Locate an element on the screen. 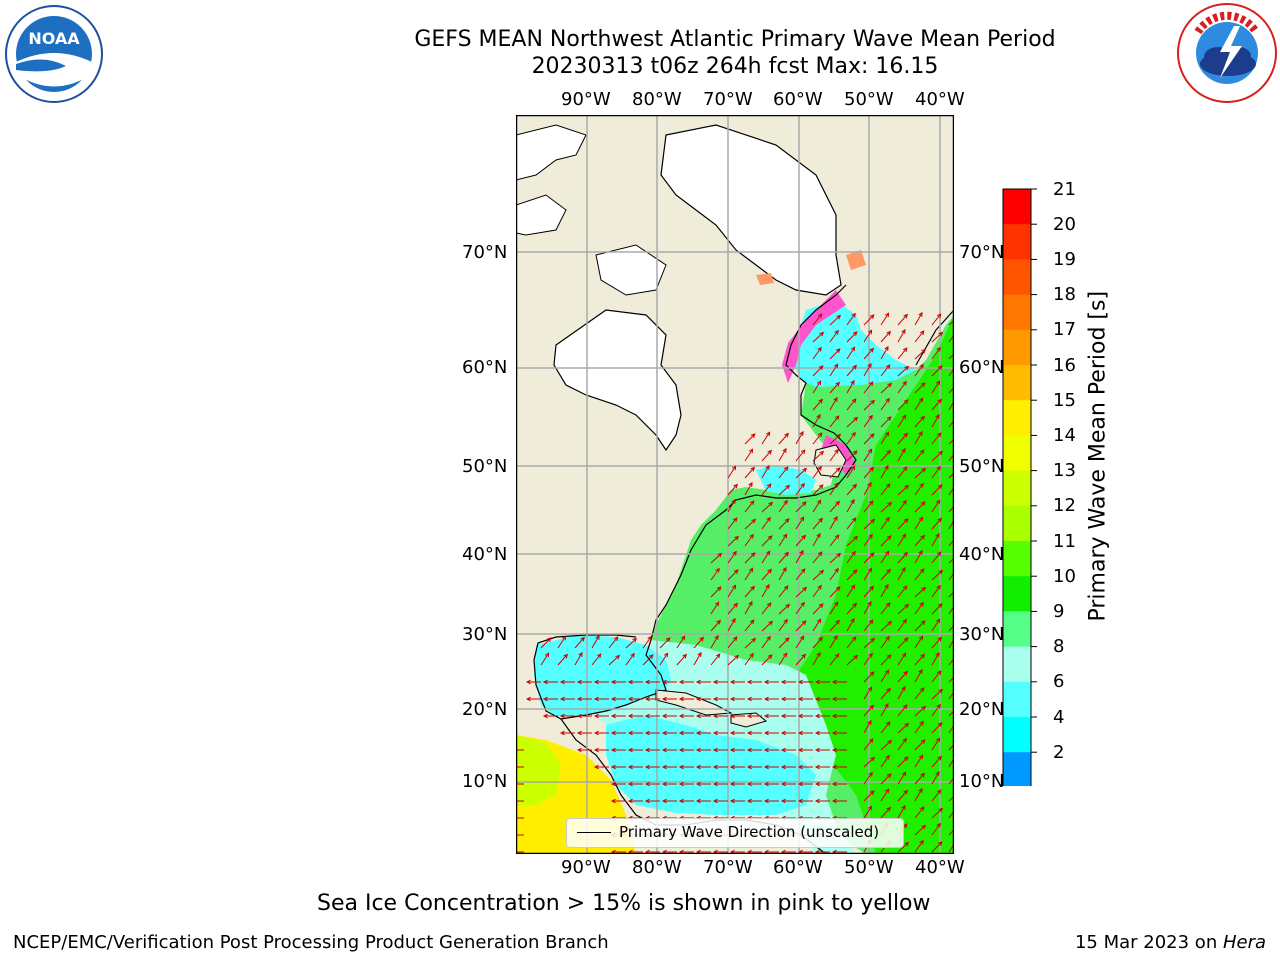 Image resolution: width=1280 pixels, height=960 pixels. lon-label-top-40w: 40°W is located at coordinates (940, 99).